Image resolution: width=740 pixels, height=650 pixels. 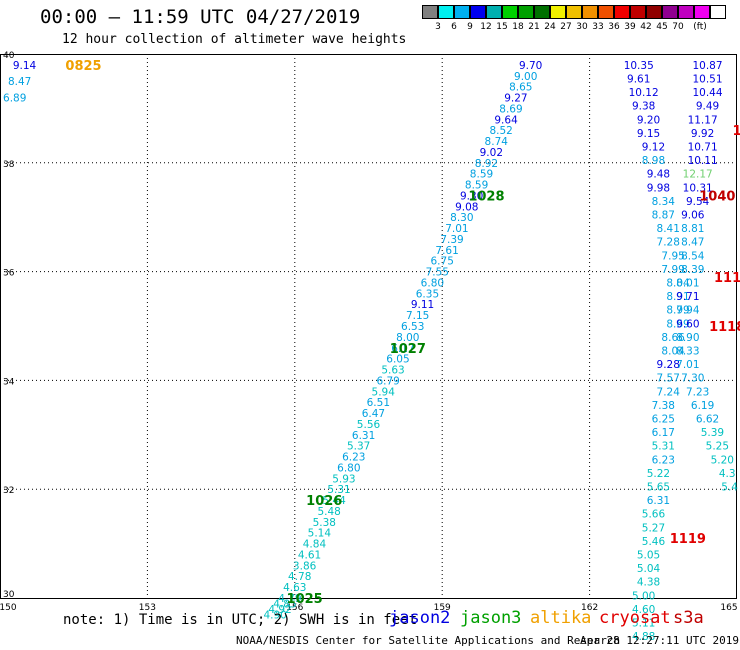 I want to click on swh-value-label: 6.75, so click(x=442, y=262).